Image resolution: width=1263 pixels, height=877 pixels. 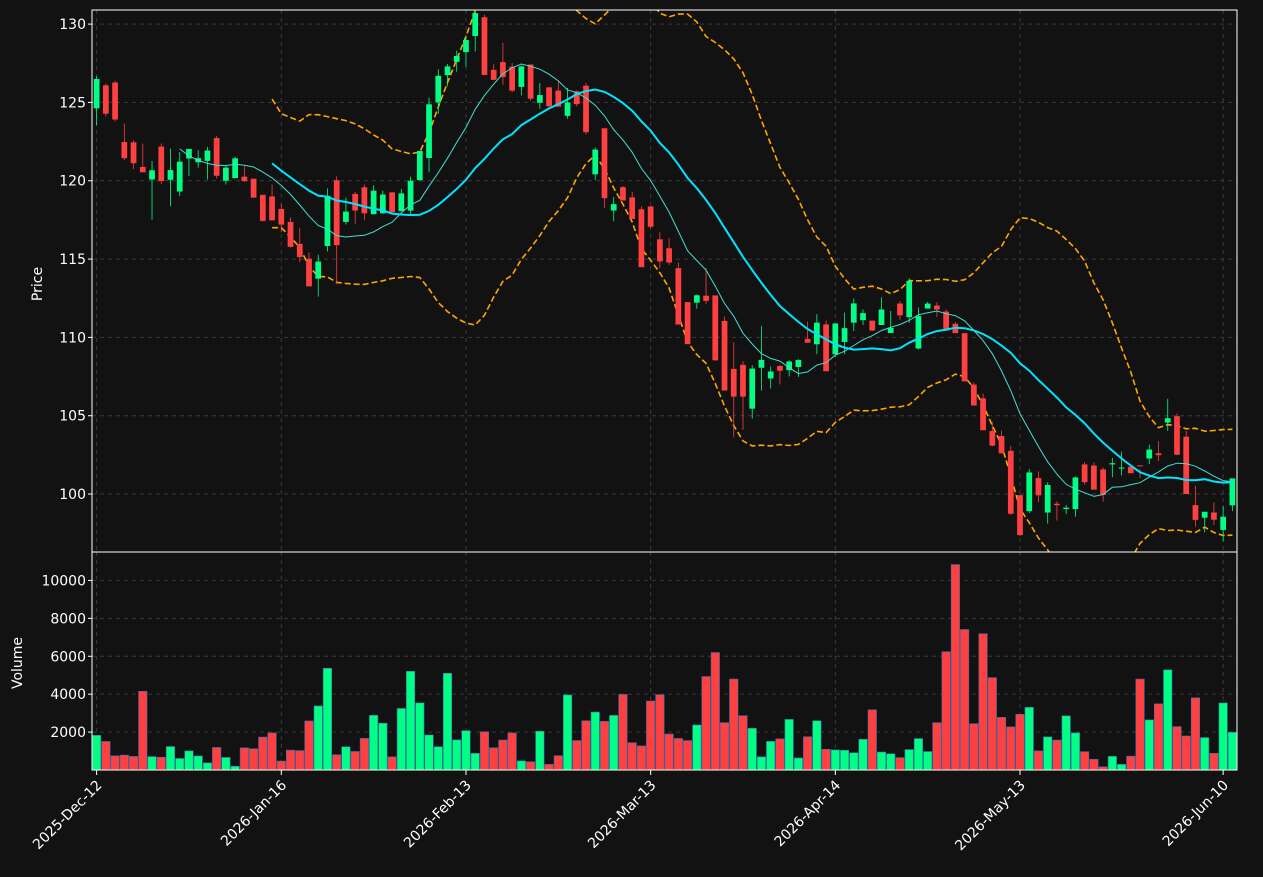 I want to click on price-tick-label: 120, so click(x=72, y=182).